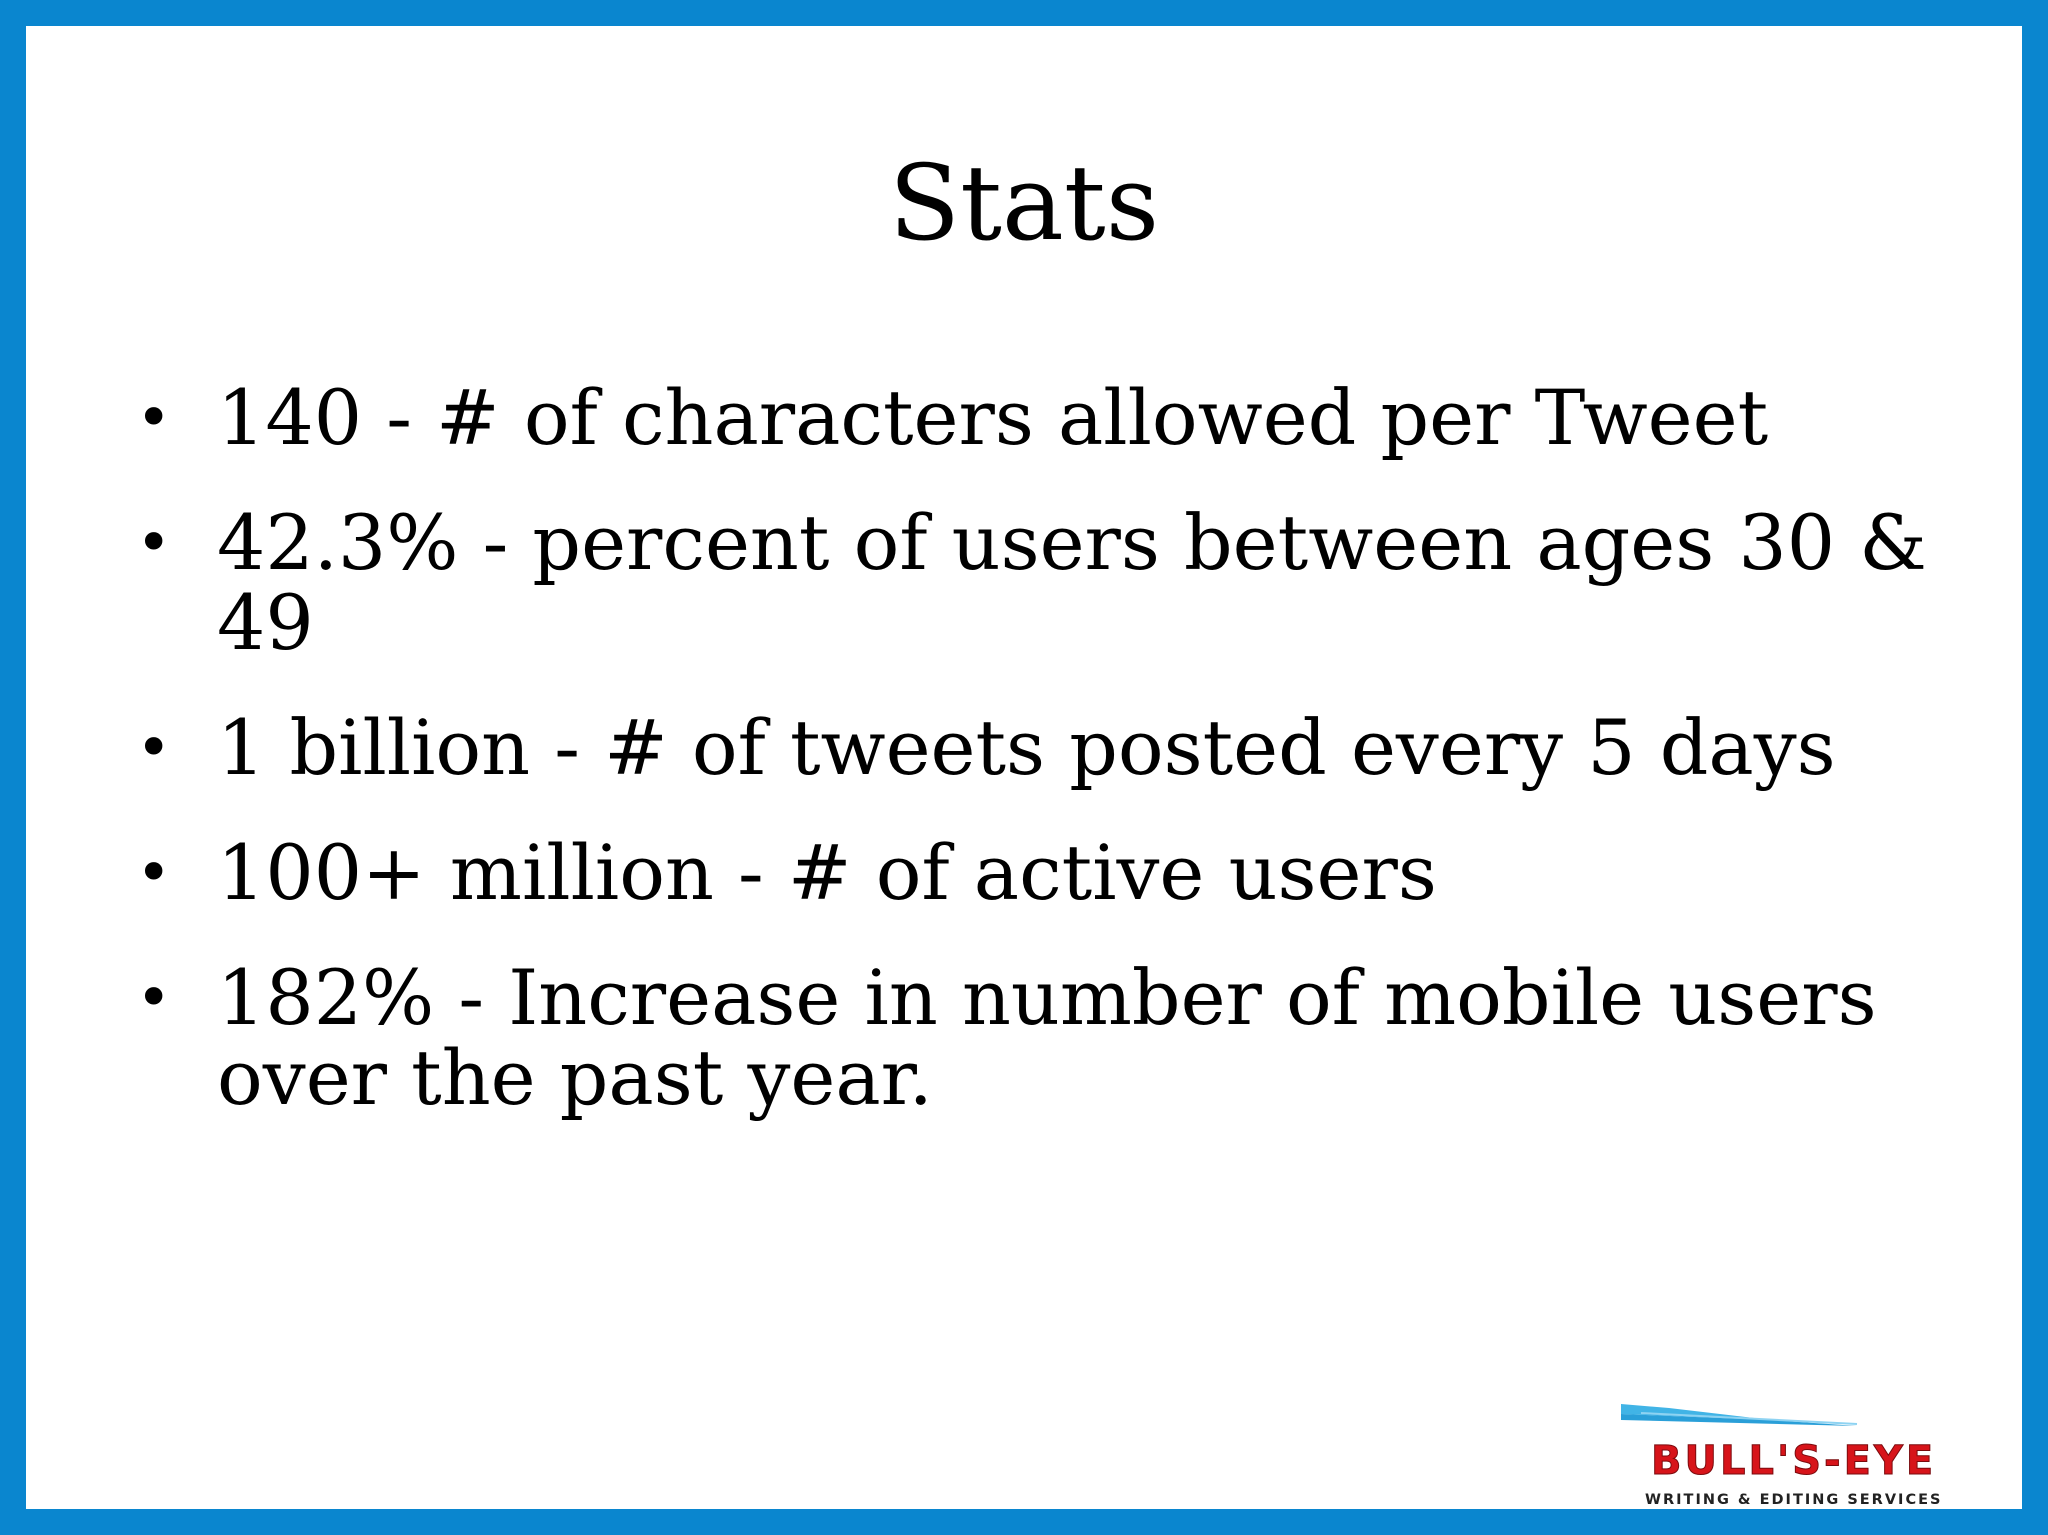 Image resolution: width=2048 pixels, height=1535 pixels. I want to click on company-logo: BULL'S-EYE WRITING & EDITING SERVICES, so click(1821, 1456).